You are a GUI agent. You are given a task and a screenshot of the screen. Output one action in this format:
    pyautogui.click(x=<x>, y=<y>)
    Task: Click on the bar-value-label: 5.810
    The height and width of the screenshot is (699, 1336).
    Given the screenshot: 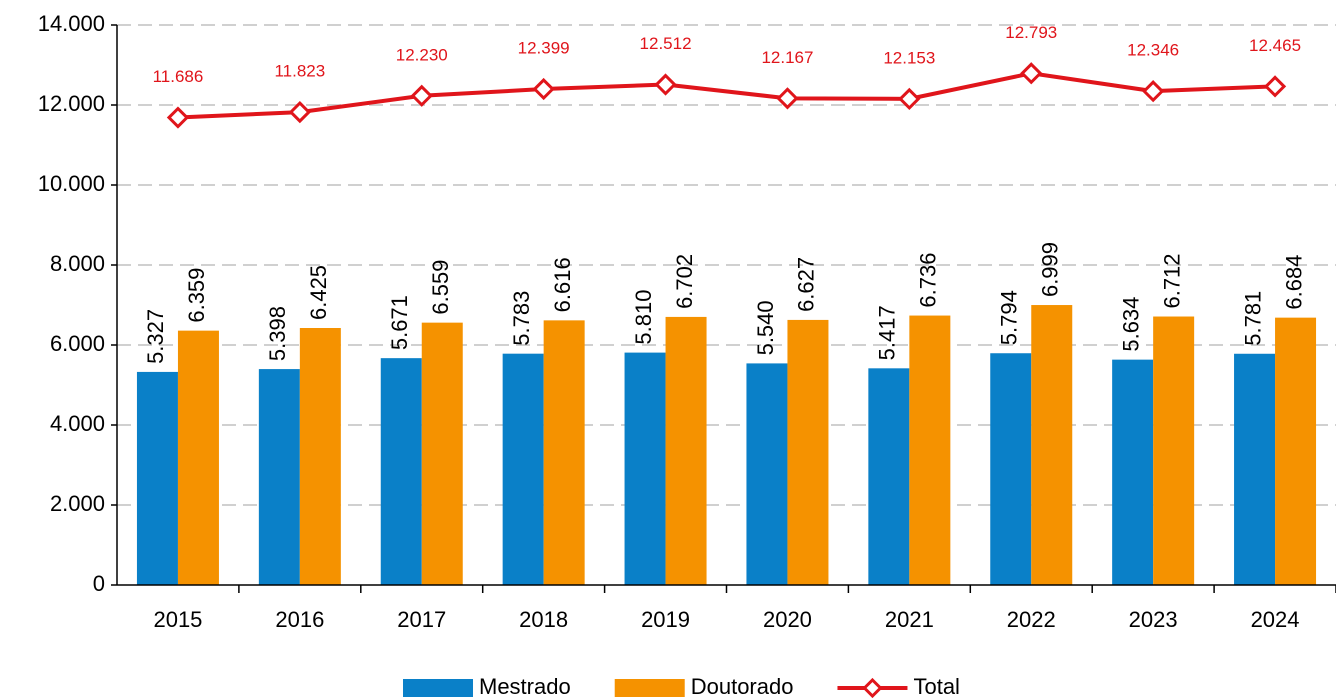 What is the action you would take?
    pyautogui.click(x=643, y=317)
    